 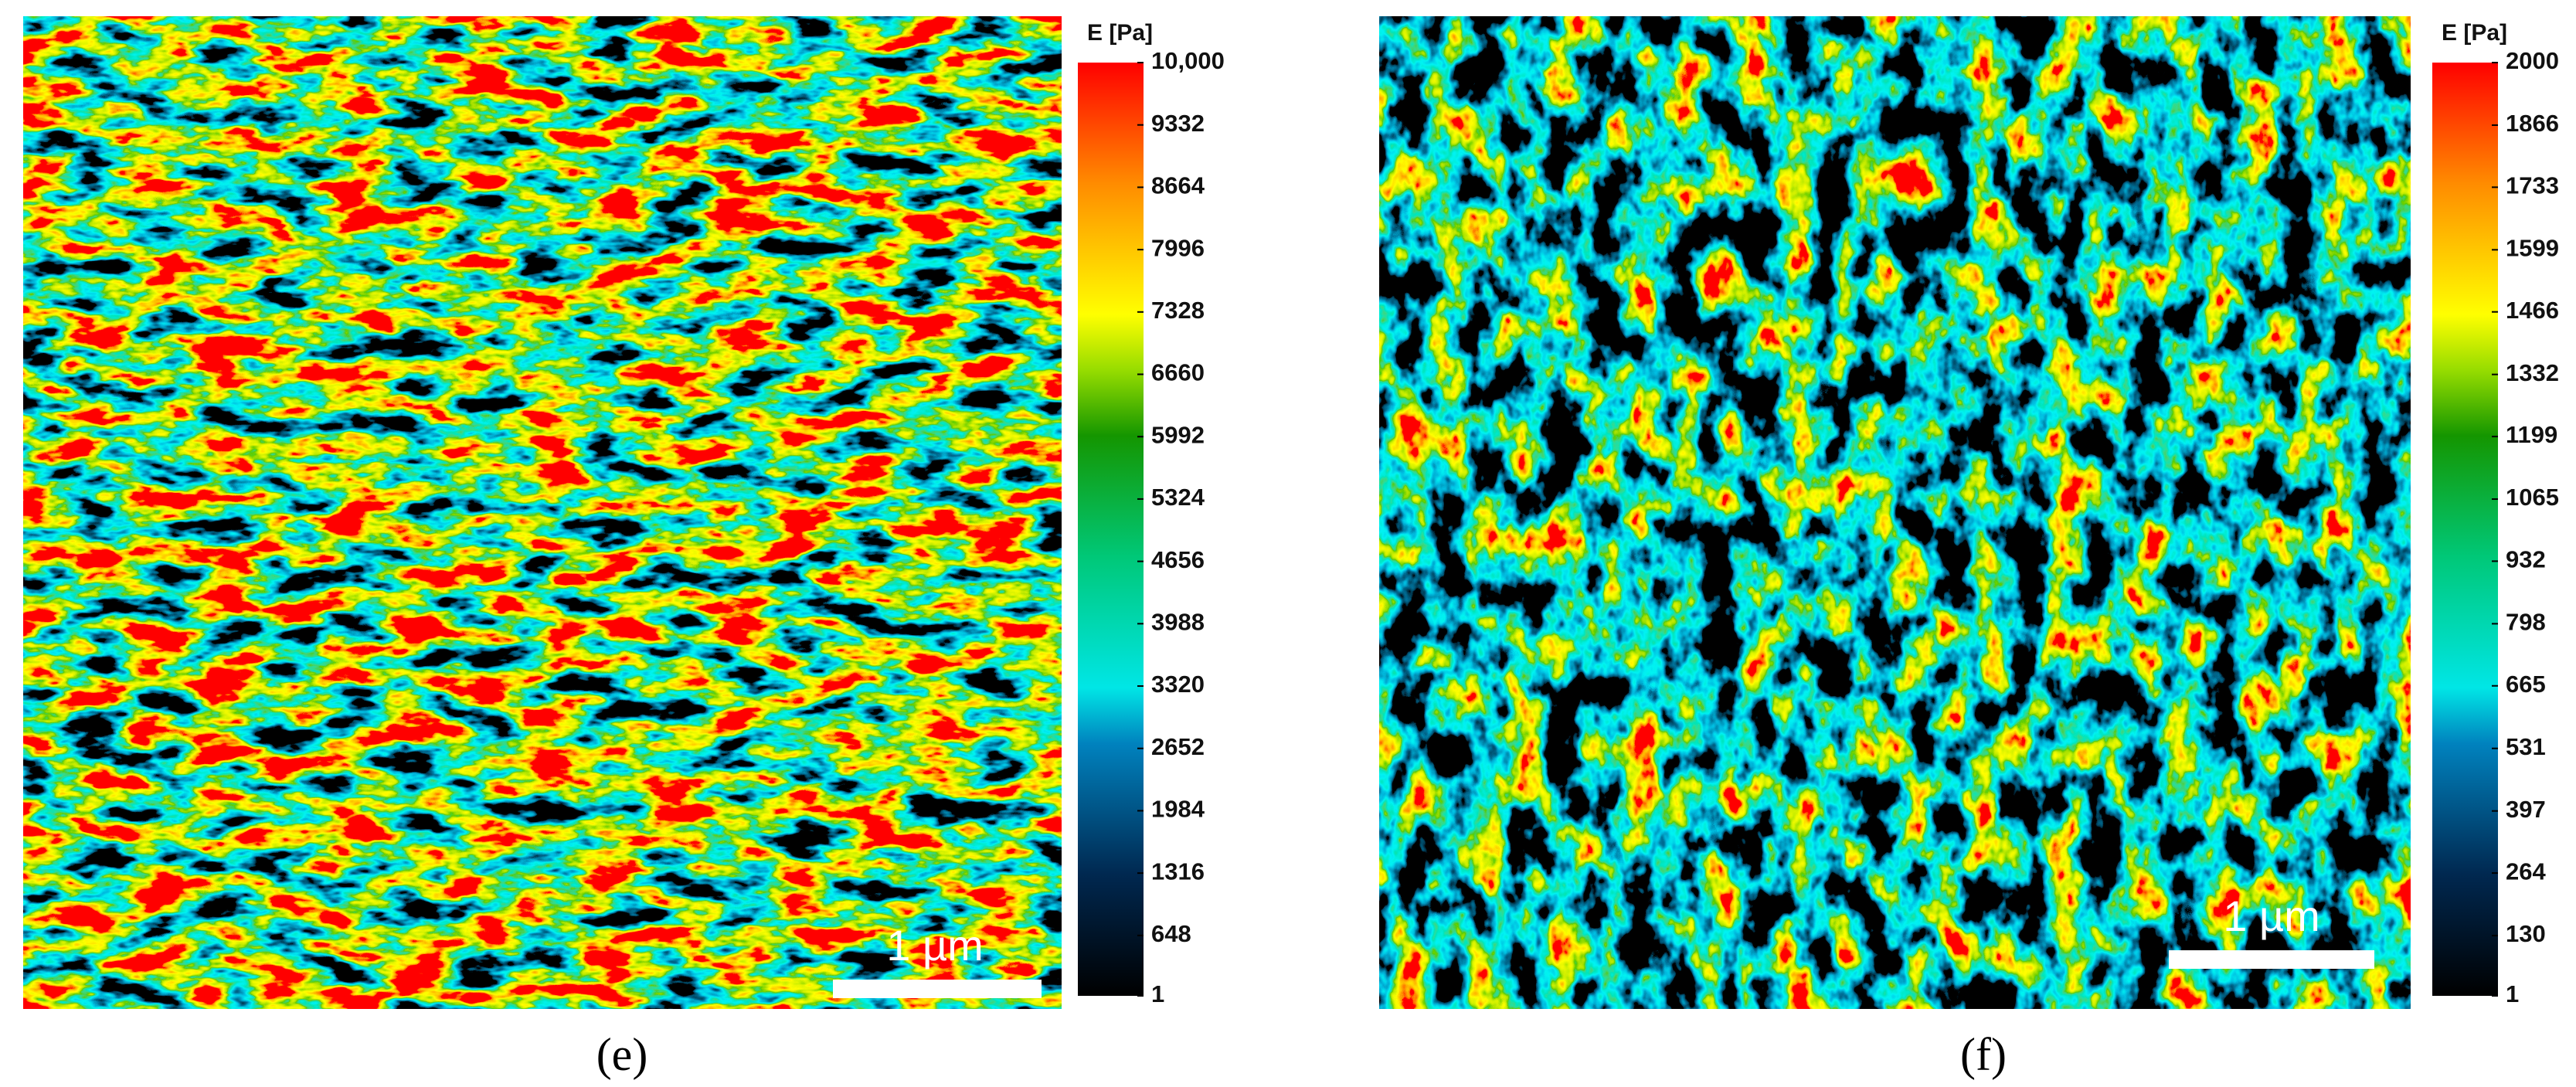 I want to click on colorbar-tick-label: 1065, so click(x=2532, y=498).